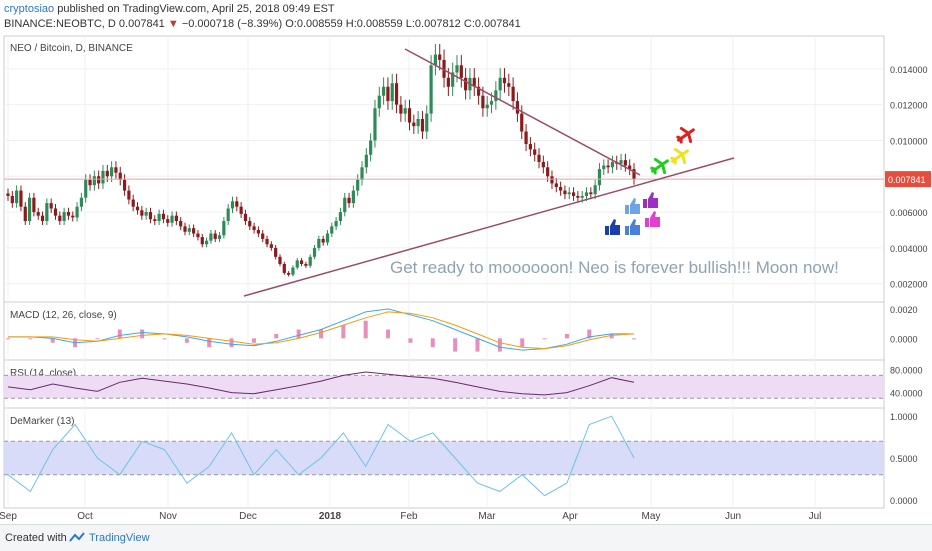 Image resolution: width=932 pixels, height=551 pixels. Describe the element at coordinates (29, 9) in the screenshot. I see `author-link: cryptosiao` at that location.